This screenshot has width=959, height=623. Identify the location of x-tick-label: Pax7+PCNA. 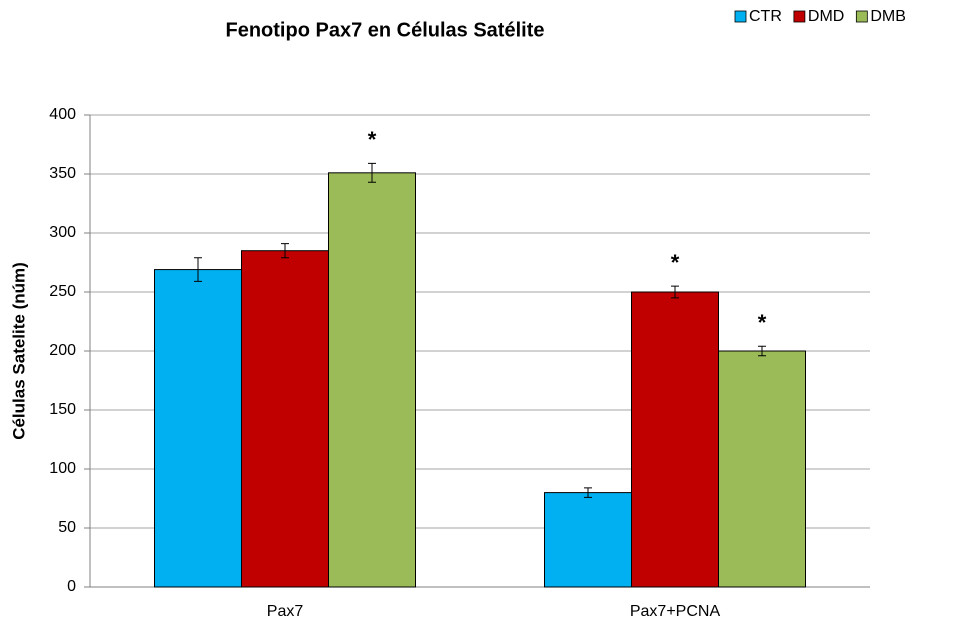
(675, 611).